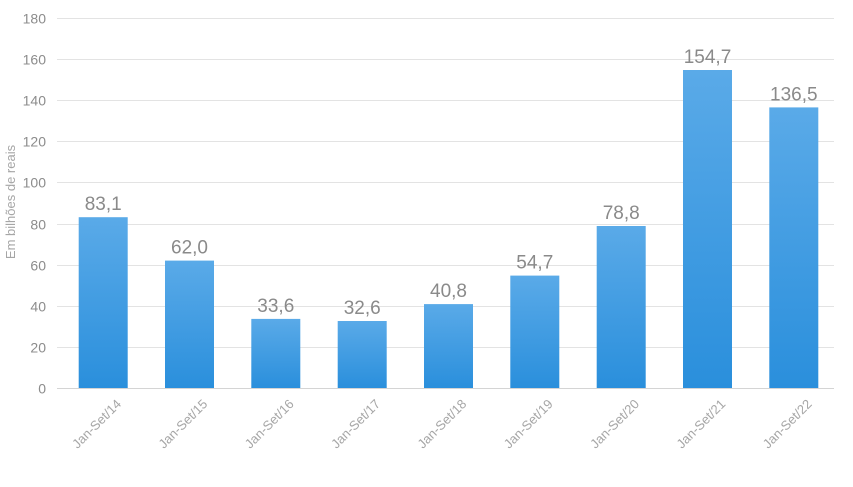 The image size is (853, 487). Describe the element at coordinates (35, 204) in the screenshot. I see `y-axis-ticks: 0 20 40 60 80 100 120 140 160 180` at that location.